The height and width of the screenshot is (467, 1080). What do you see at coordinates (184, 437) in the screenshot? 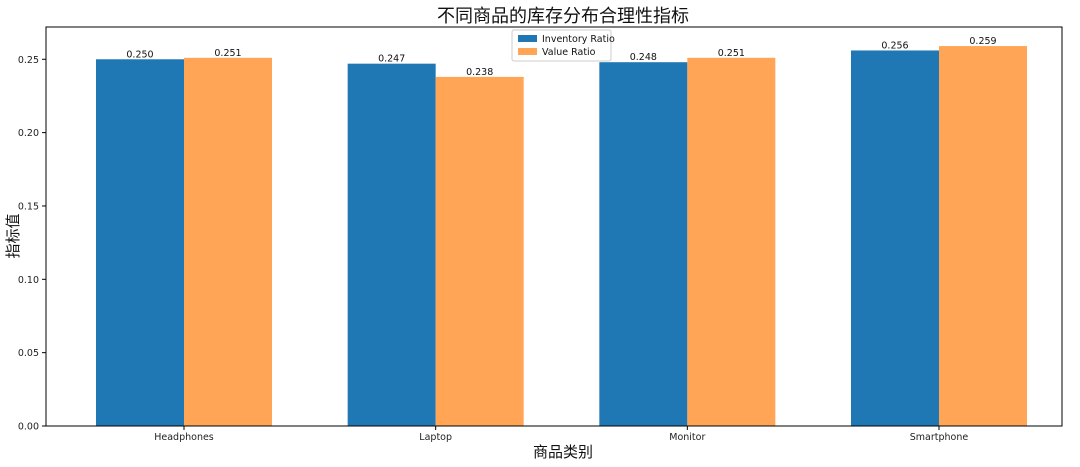
I see `x-tick-label: Headphones` at bounding box center [184, 437].